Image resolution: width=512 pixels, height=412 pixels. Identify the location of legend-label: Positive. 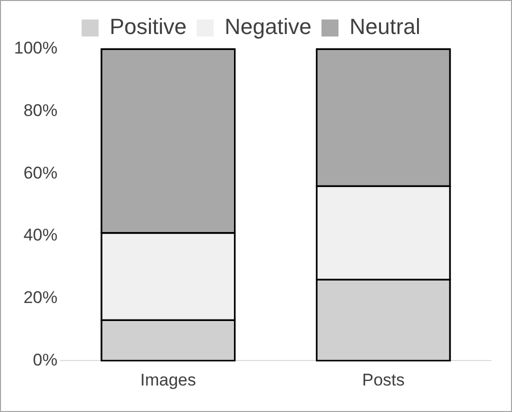
(148, 27).